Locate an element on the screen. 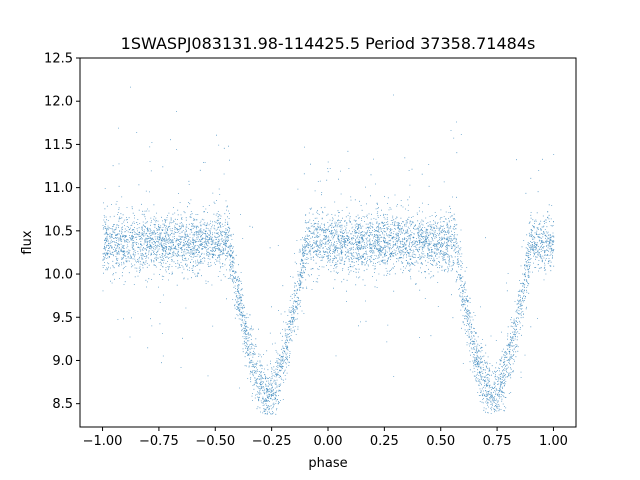  y-tick-label: 10.0 is located at coordinates (58, 275).